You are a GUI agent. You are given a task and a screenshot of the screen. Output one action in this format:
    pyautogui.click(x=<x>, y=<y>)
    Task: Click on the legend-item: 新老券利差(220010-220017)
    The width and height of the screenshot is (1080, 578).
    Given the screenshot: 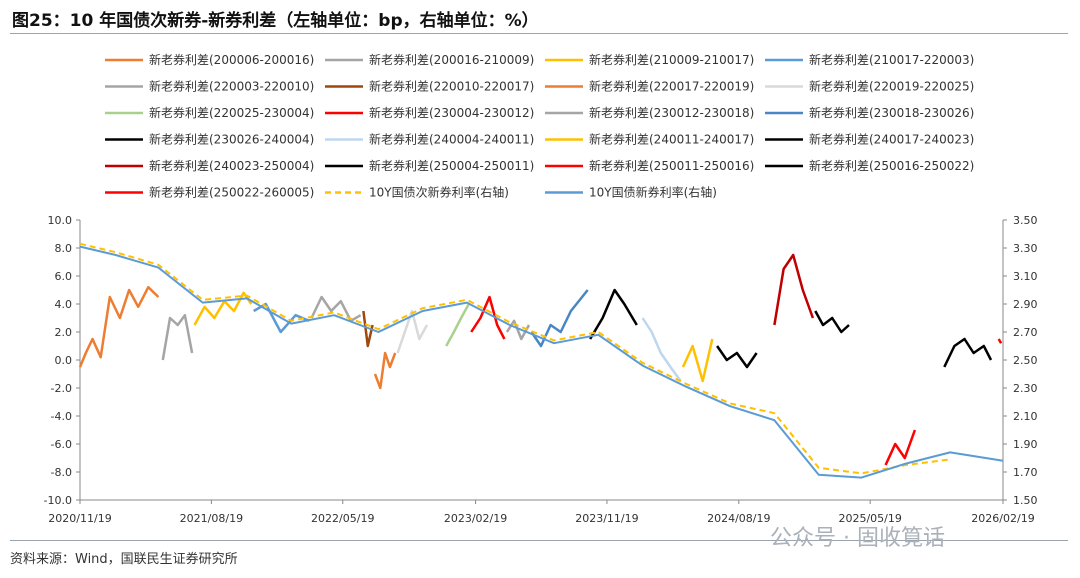 What is the action you would take?
    pyautogui.click(x=429, y=86)
    